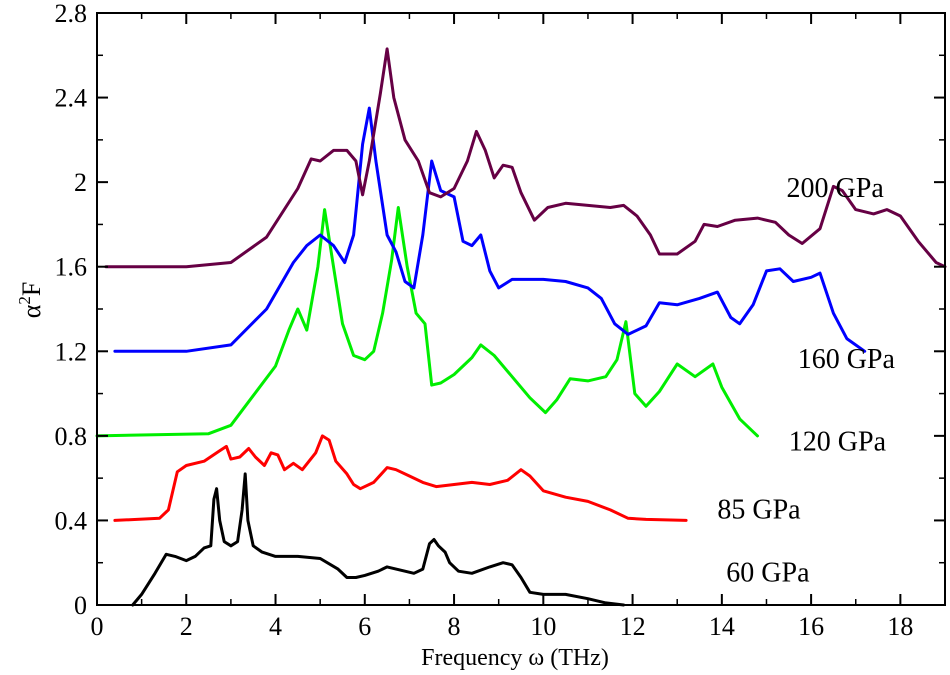 This screenshot has width=950, height=675. What do you see at coordinates (71, 98) in the screenshot?
I see `y-tick-label: 2.4` at bounding box center [71, 98].